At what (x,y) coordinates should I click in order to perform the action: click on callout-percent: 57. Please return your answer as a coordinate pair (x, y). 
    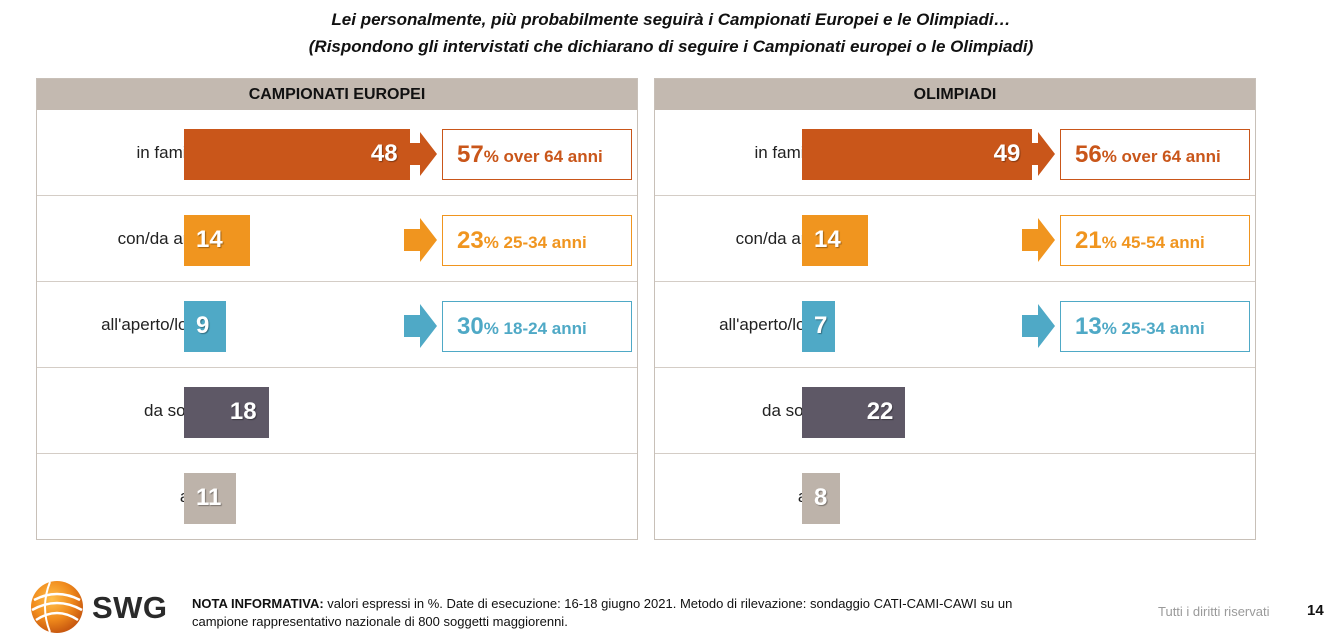
    Looking at the image, I should click on (470, 154).